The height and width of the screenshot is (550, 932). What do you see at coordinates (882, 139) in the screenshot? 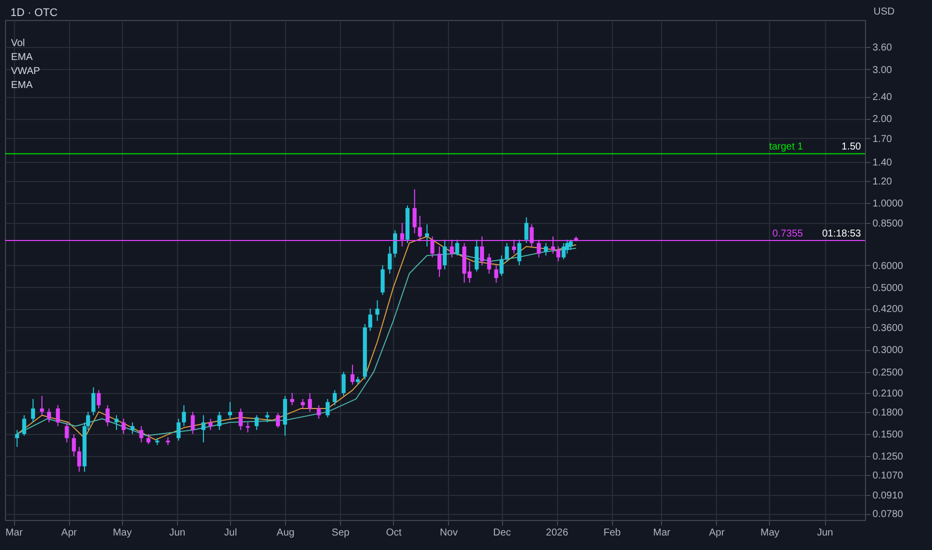
I see `y-tick-label: 1.70` at bounding box center [882, 139].